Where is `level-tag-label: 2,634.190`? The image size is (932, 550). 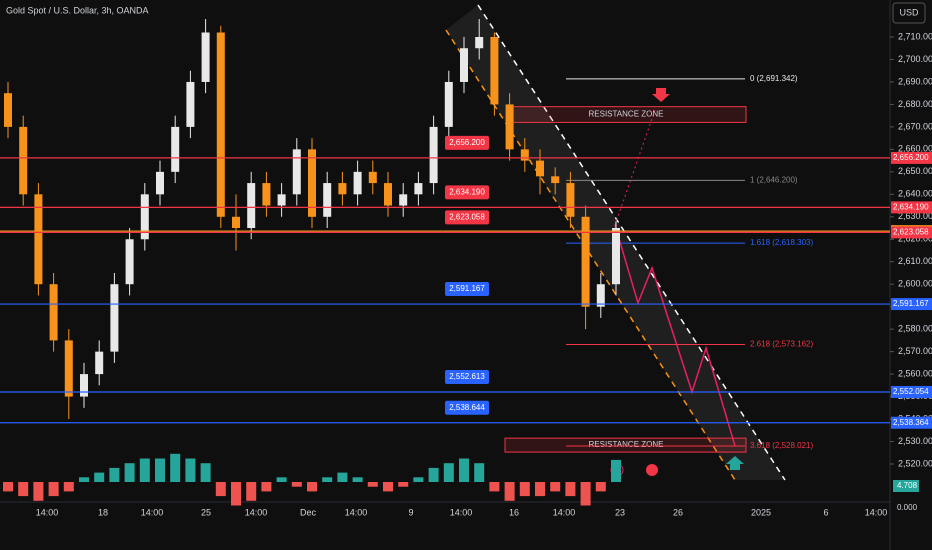
level-tag-label: 2,634.190 is located at coordinates (467, 191).